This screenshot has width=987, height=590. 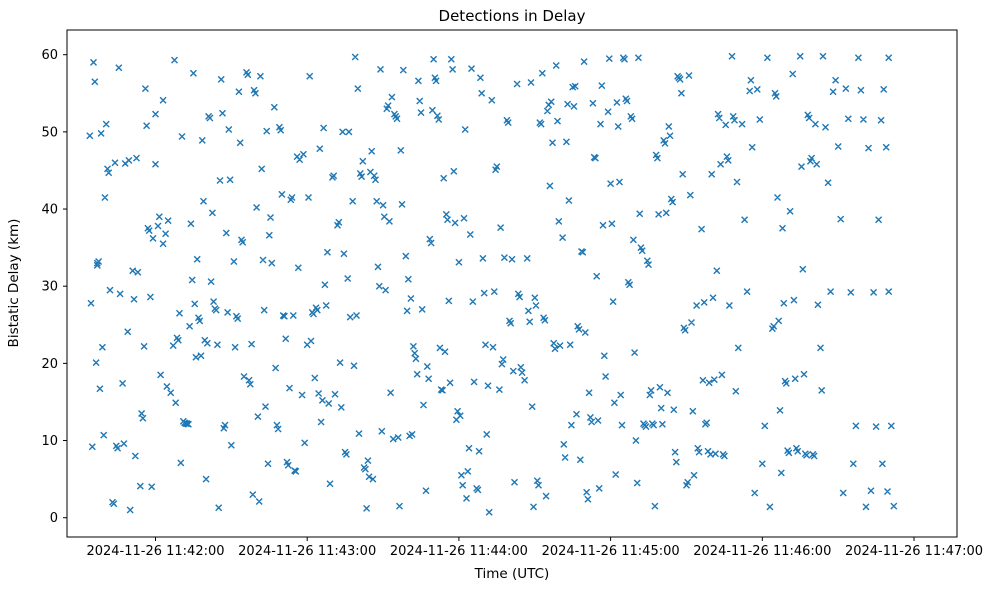 What do you see at coordinates (54, 518) in the screenshot?
I see `y-tick-label: 0` at bounding box center [54, 518].